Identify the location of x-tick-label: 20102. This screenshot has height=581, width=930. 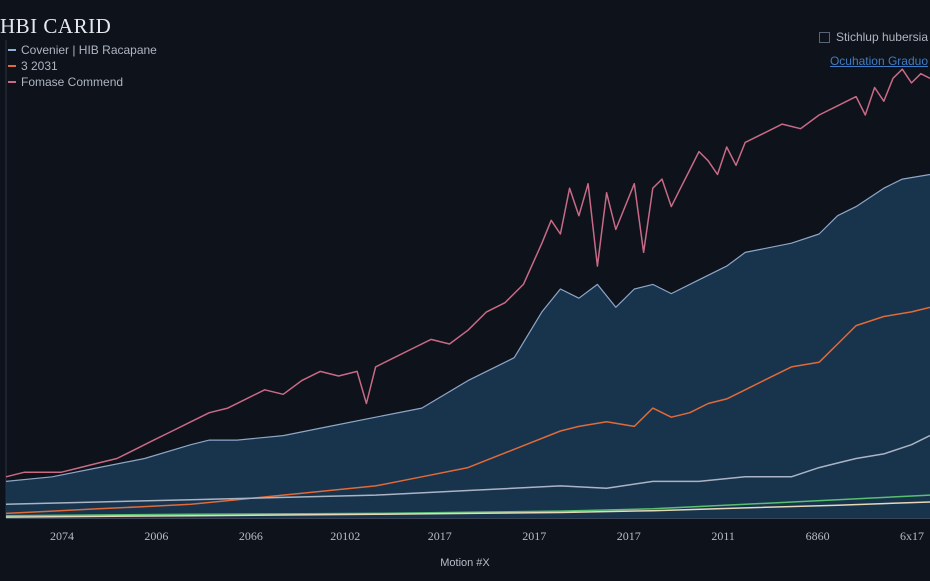
(345, 536).